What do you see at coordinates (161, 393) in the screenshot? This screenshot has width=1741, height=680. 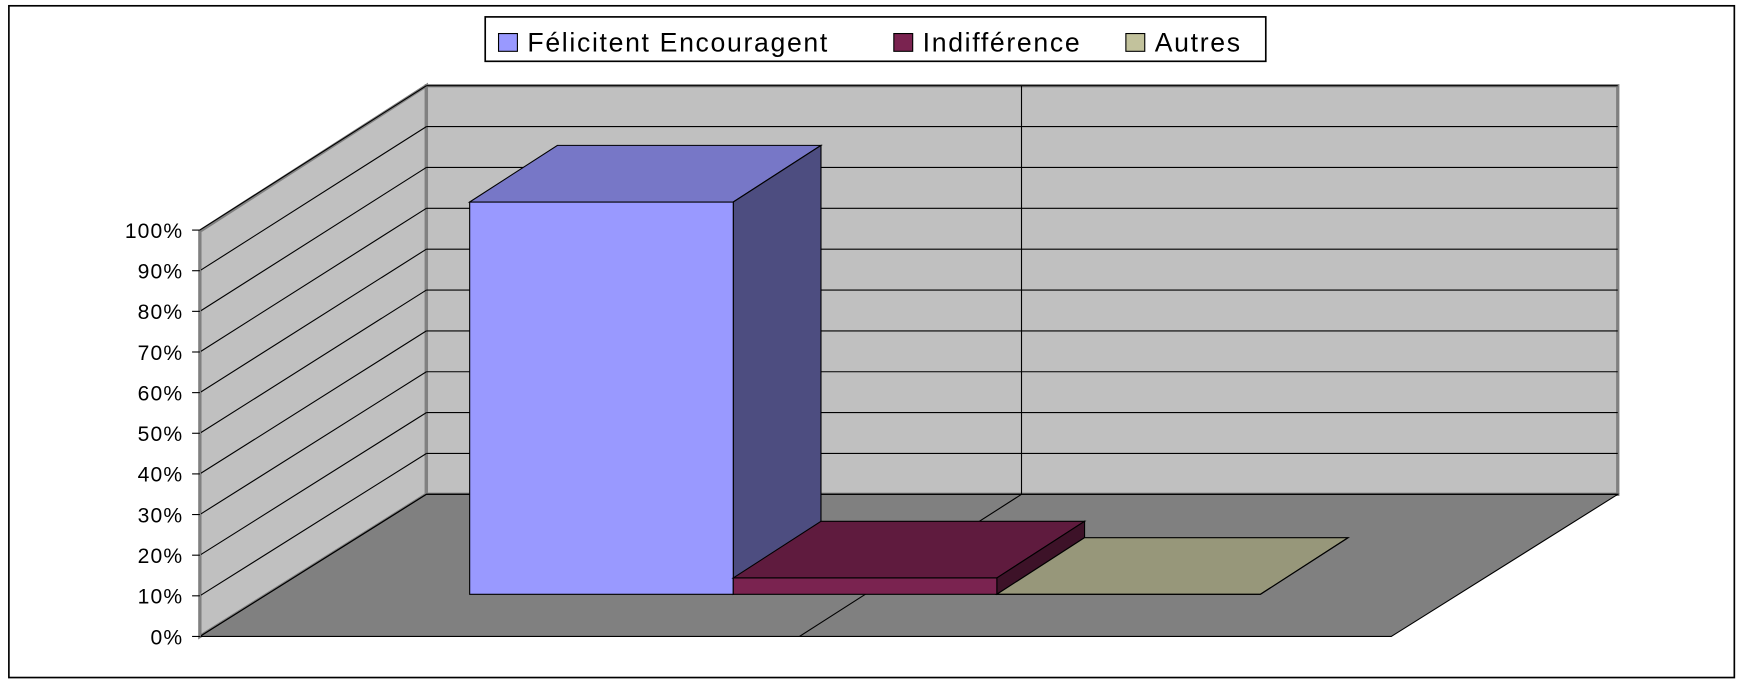 I see `y-tick-label: 60%` at bounding box center [161, 393].